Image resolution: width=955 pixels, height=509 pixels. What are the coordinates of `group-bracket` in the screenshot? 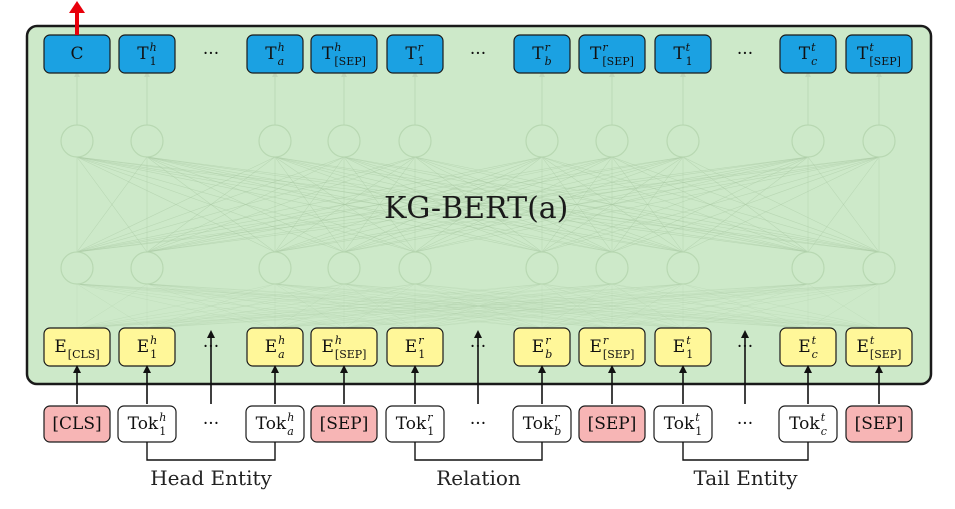 It's located at (745, 451).